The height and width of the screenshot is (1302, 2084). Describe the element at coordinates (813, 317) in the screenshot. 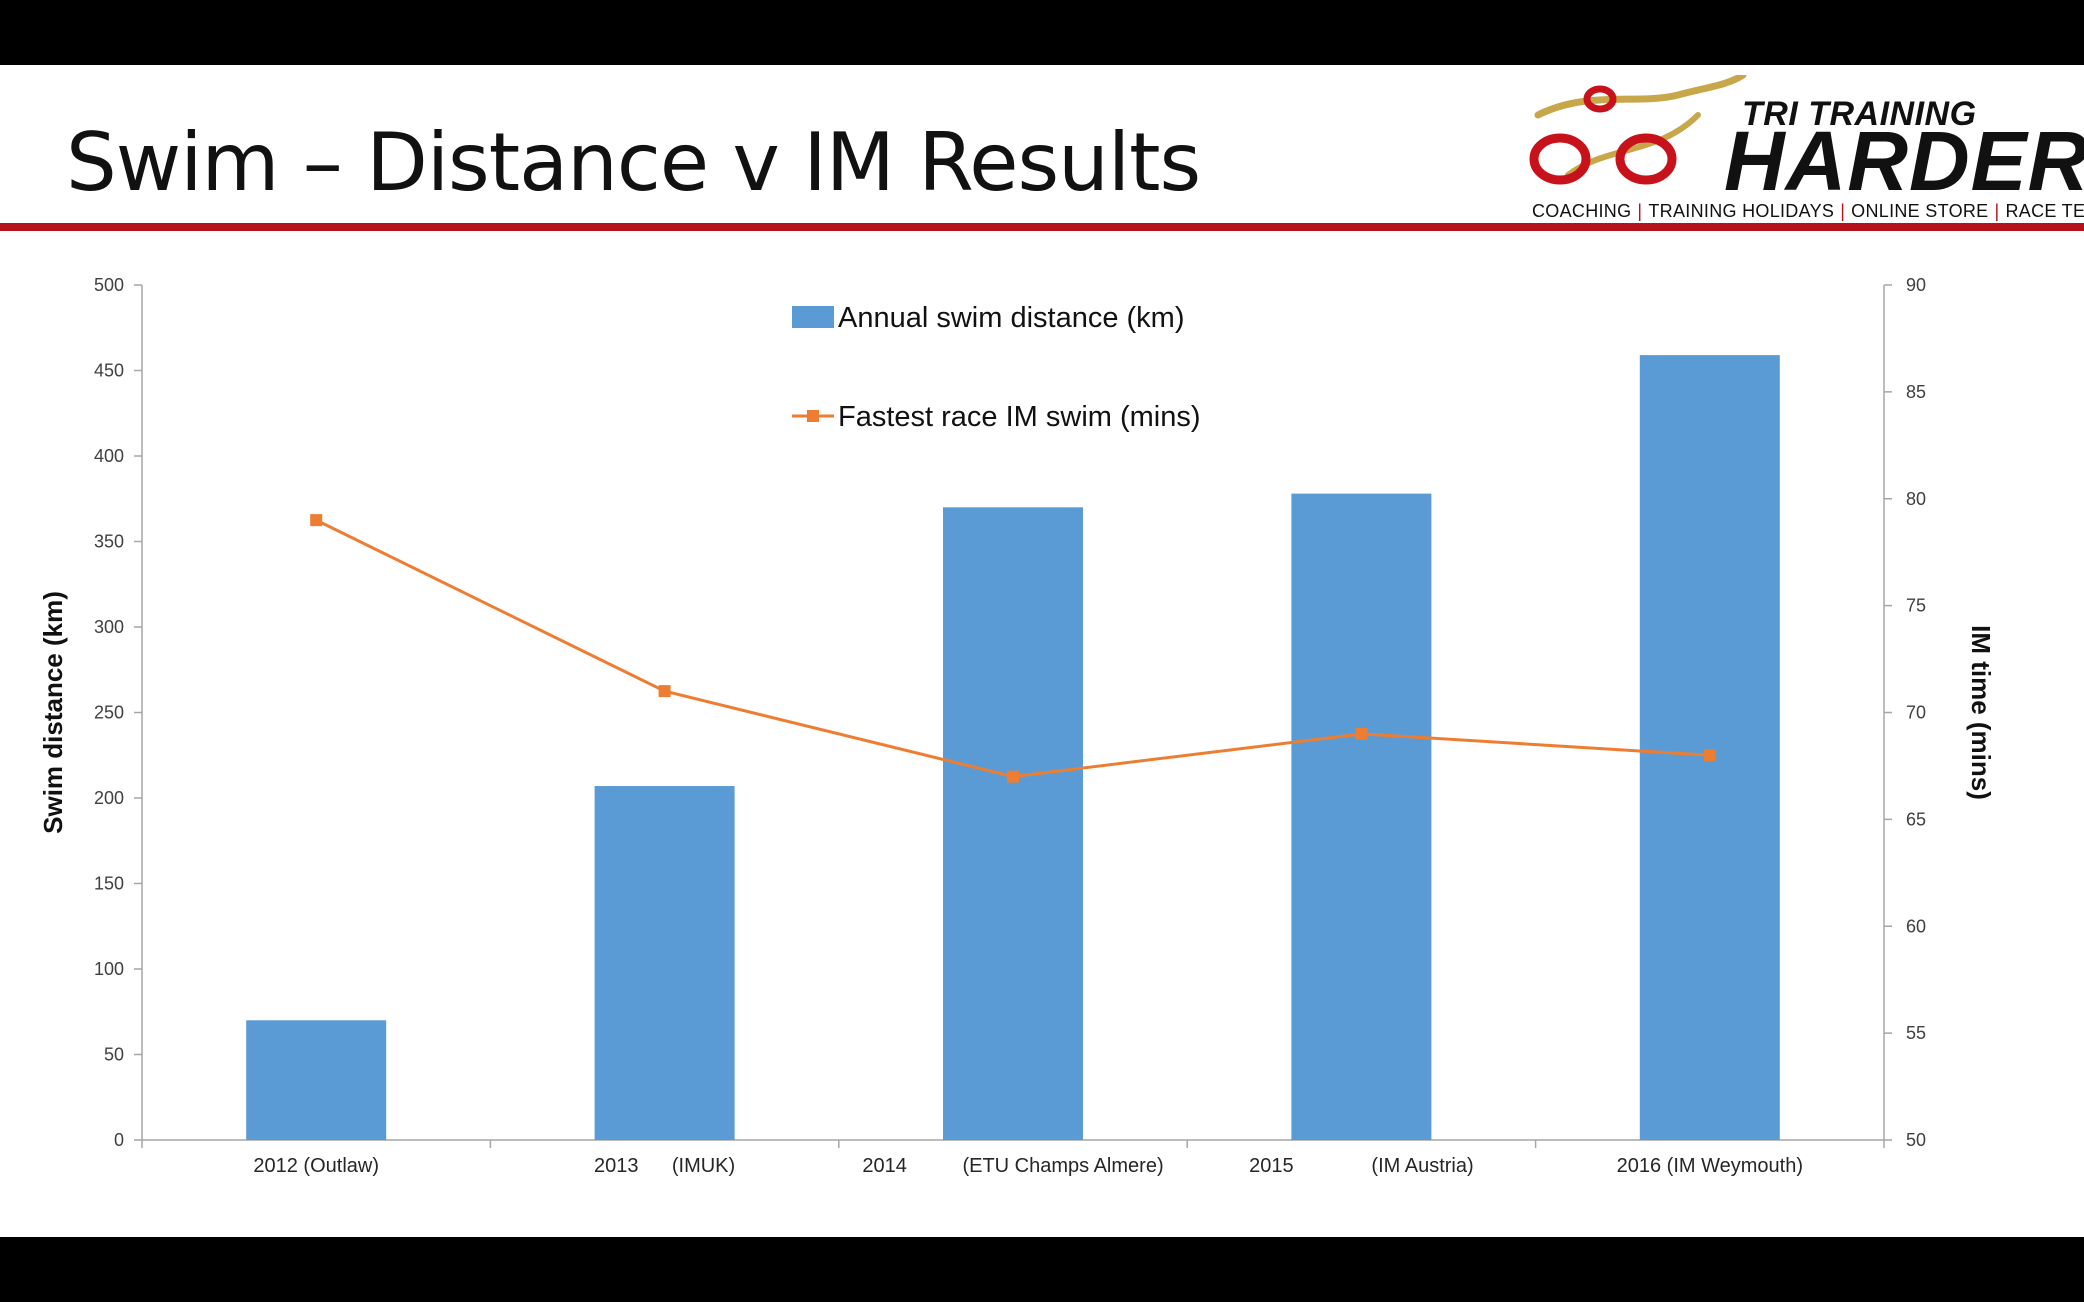

I see `legend-swatch-bar` at that location.